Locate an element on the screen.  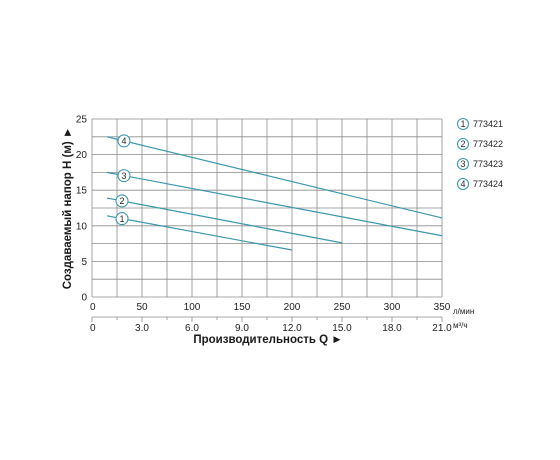
x2-tick-label: 15.0 is located at coordinates (342, 328).